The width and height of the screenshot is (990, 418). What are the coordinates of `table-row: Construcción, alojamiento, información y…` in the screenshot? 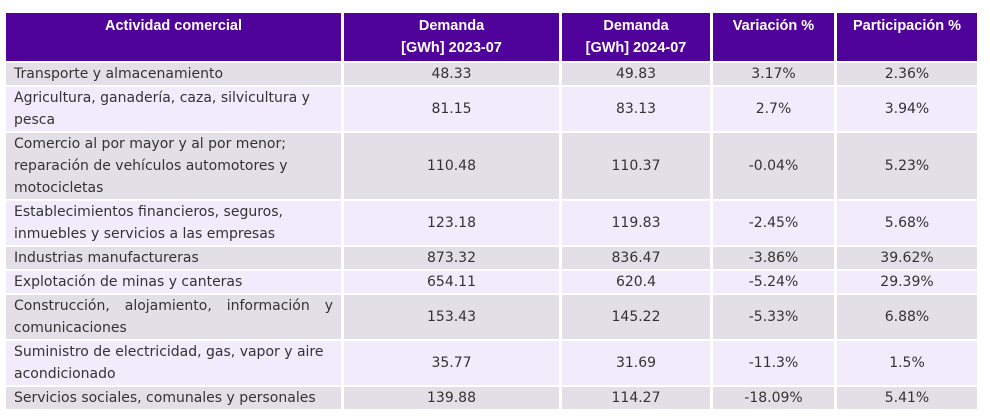 It's located at (491, 317).